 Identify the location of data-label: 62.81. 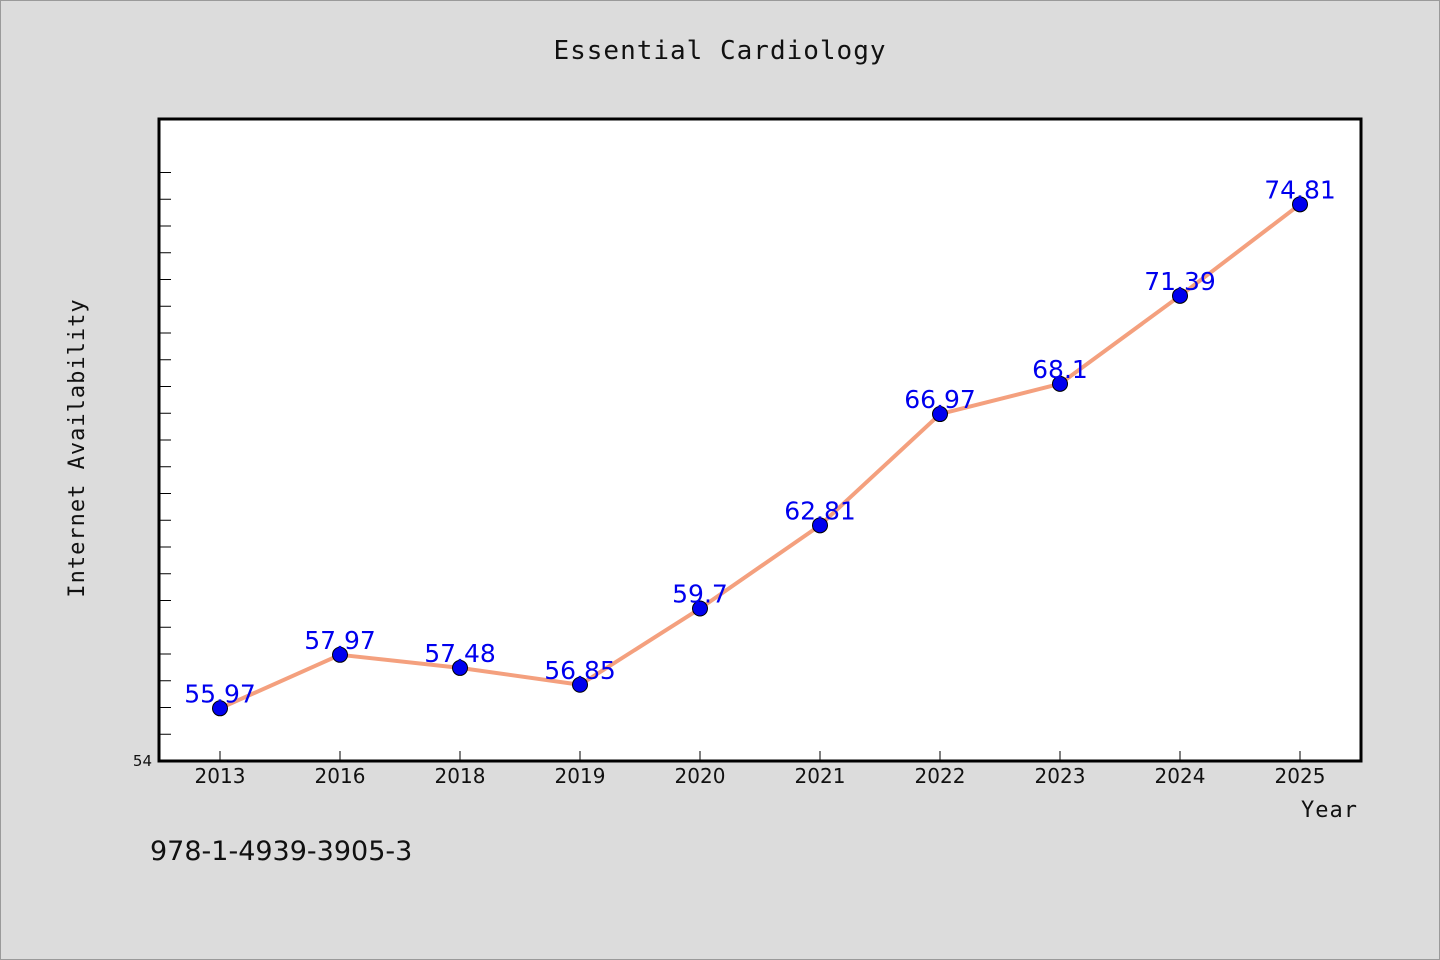
(820, 510).